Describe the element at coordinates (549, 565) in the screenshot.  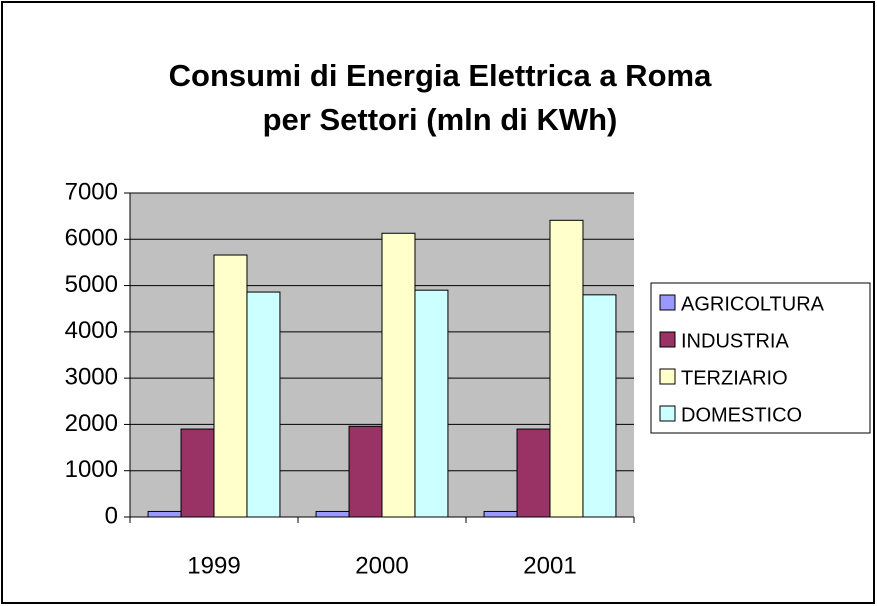
I see `x-tick-label: 2001` at that location.